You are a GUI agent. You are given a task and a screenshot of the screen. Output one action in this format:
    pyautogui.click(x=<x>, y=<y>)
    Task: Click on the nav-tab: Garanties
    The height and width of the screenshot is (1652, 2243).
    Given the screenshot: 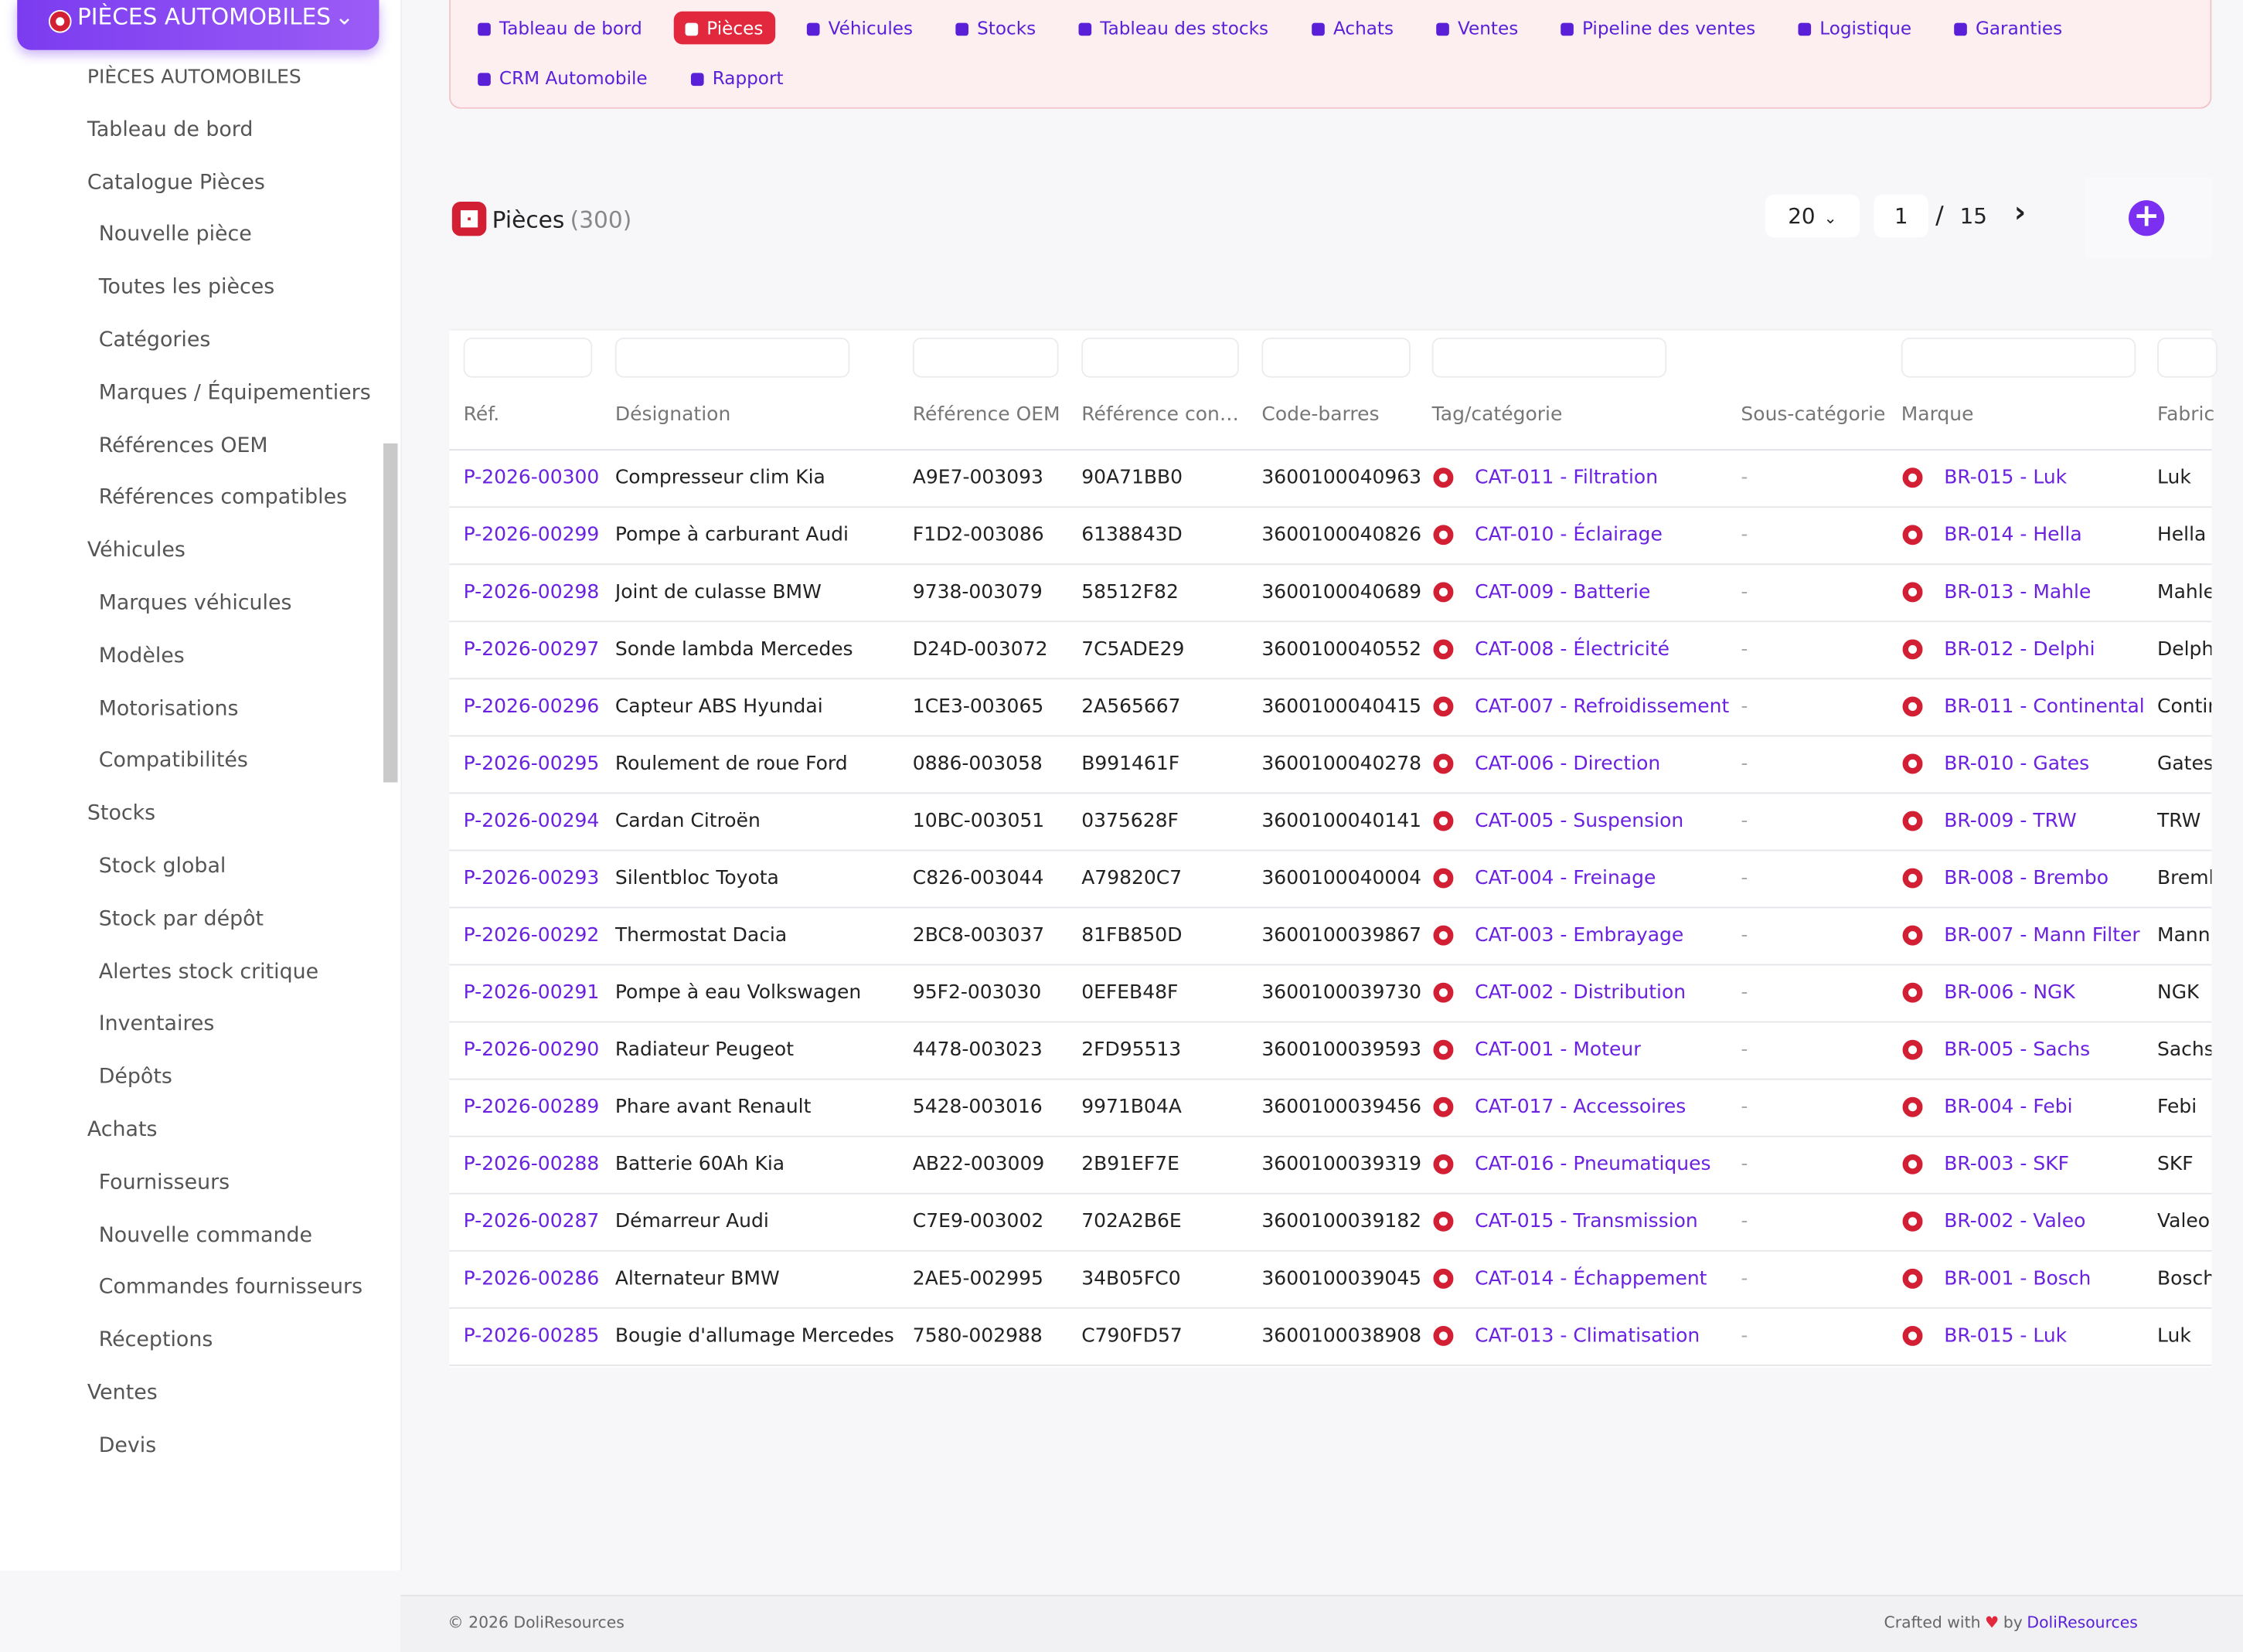 What is the action you would take?
    pyautogui.click(x=2008, y=28)
    